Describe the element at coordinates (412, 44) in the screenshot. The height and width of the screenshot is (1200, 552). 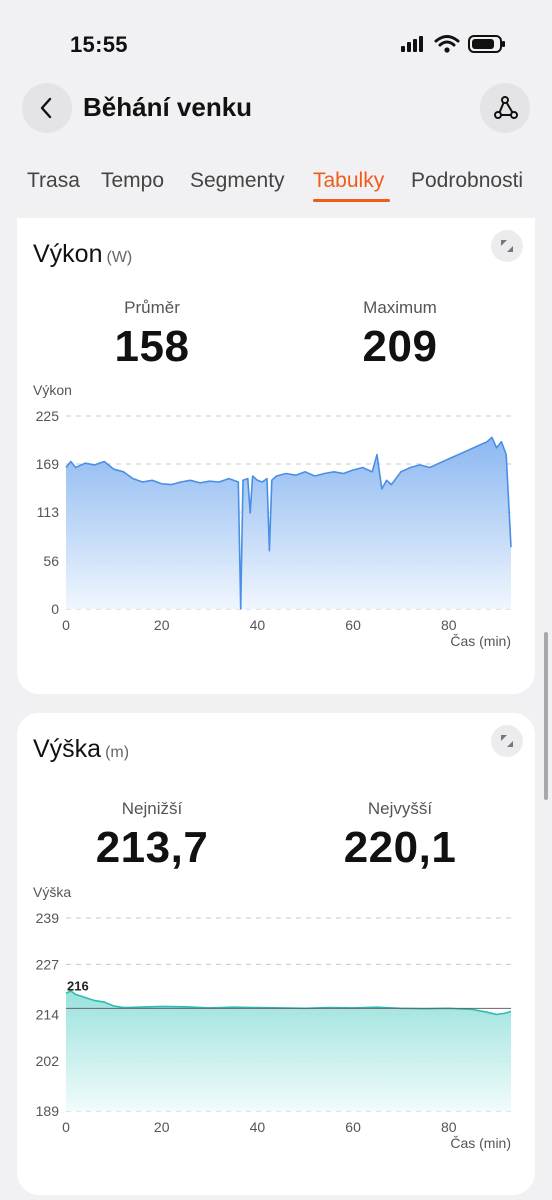
I see `signal-icon` at that location.